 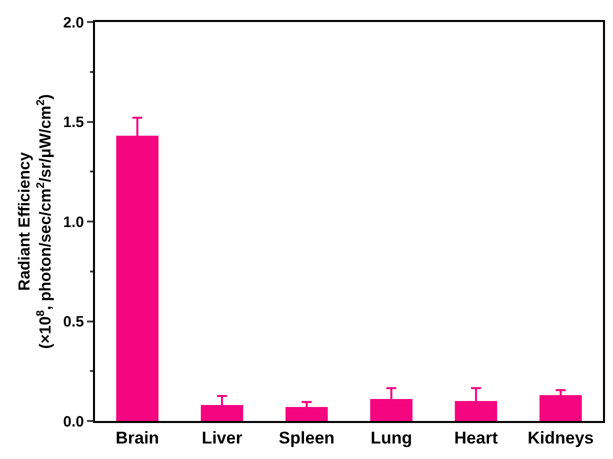 What do you see at coordinates (306, 438) in the screenshot?
I see `x-tick-label: Spleen` at bounding box center [306, 438].